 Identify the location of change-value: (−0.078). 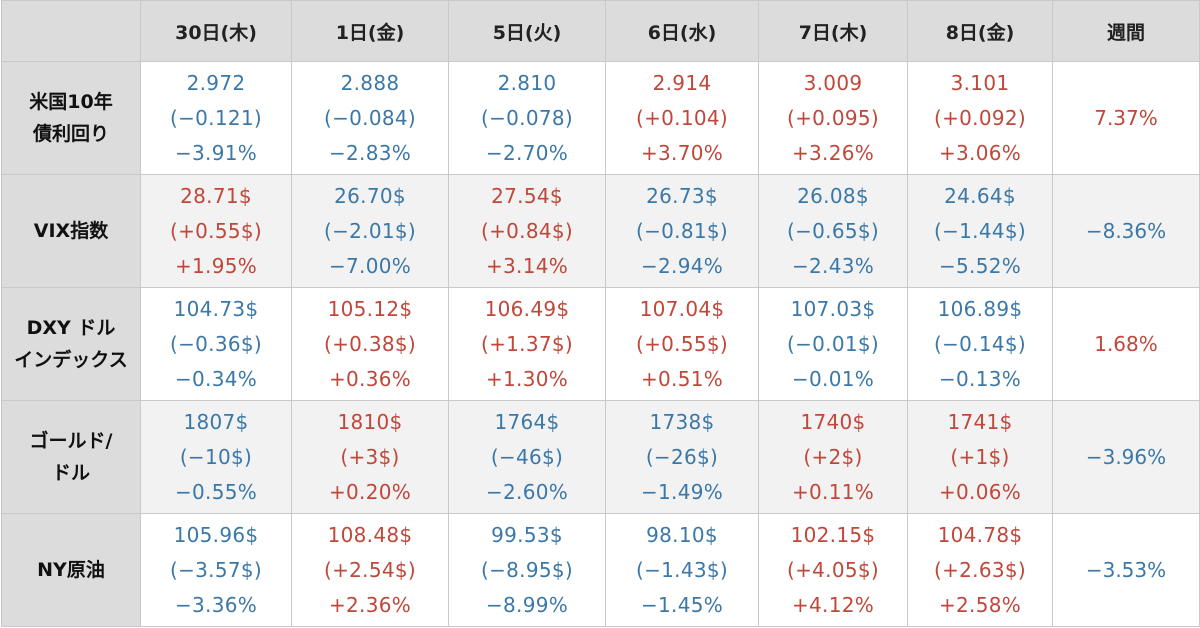
(527, 117).